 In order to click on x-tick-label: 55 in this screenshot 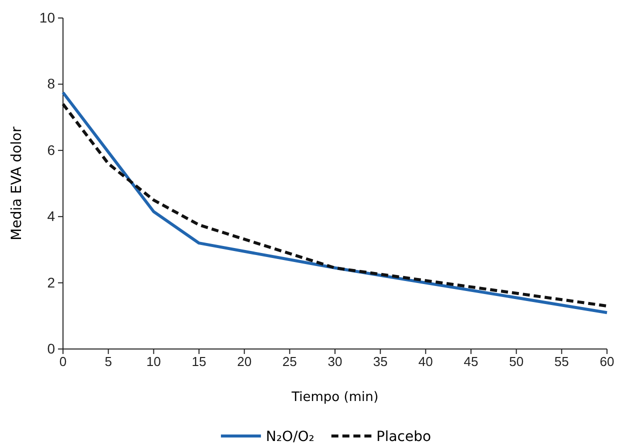, I will do `click(561, 362)`.